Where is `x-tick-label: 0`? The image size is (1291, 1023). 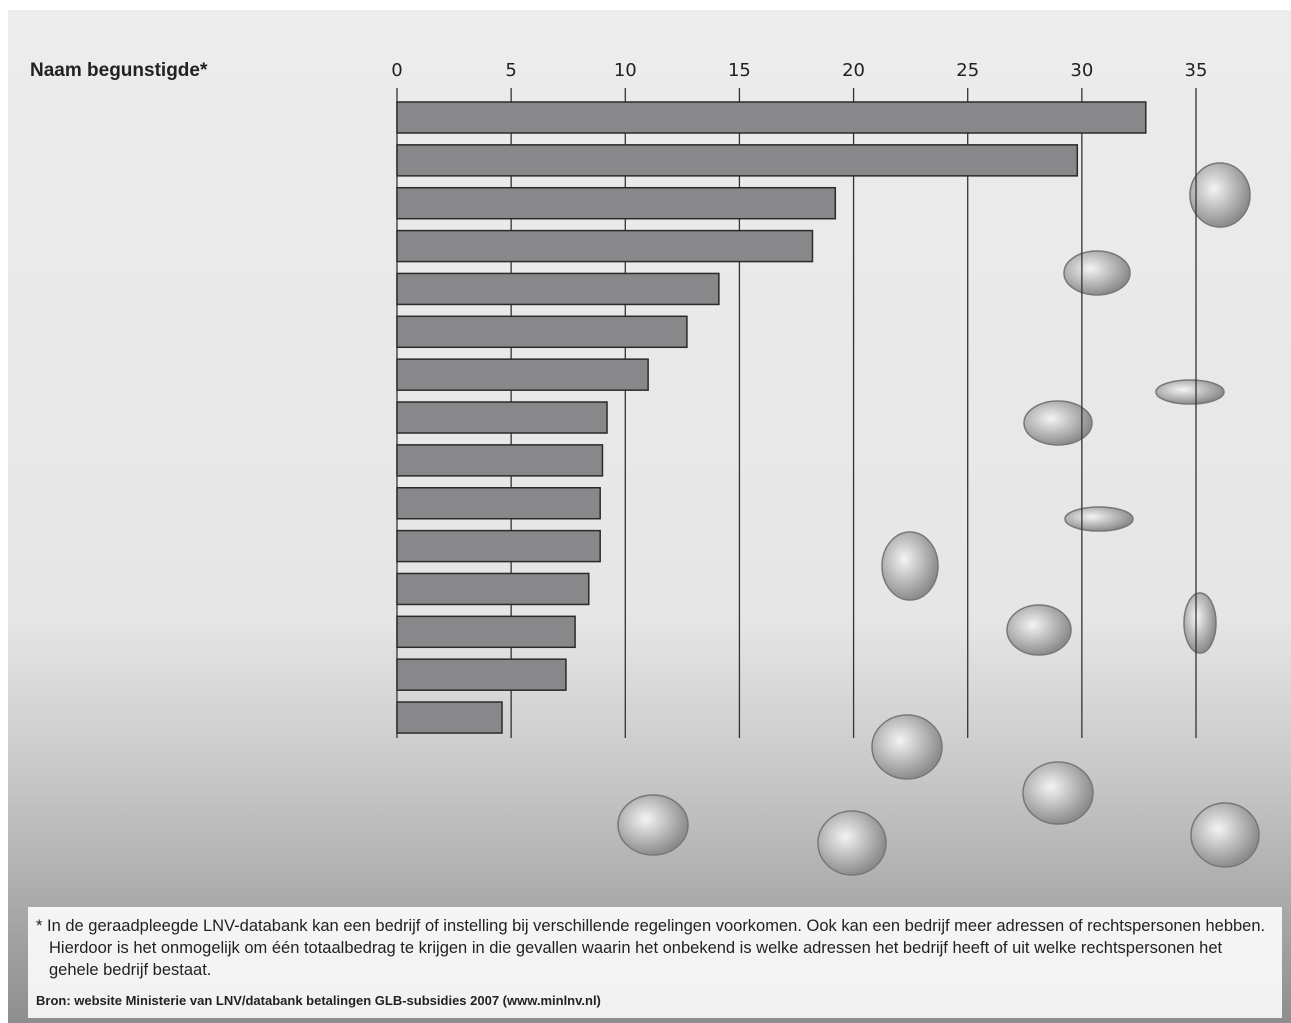 x-tick-label: 0 is located at coordinates (396, 70).